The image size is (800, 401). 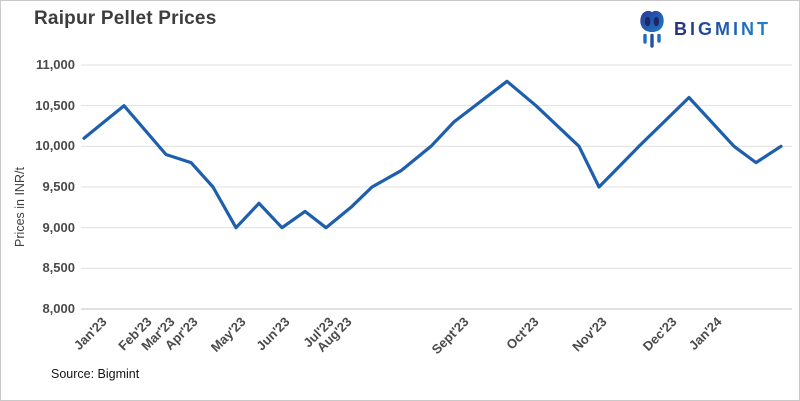 What do you see at coordinates (652, 29) in the screenshot?
I see `bigmint-rocket-icon` at bounding box center [652, 29].